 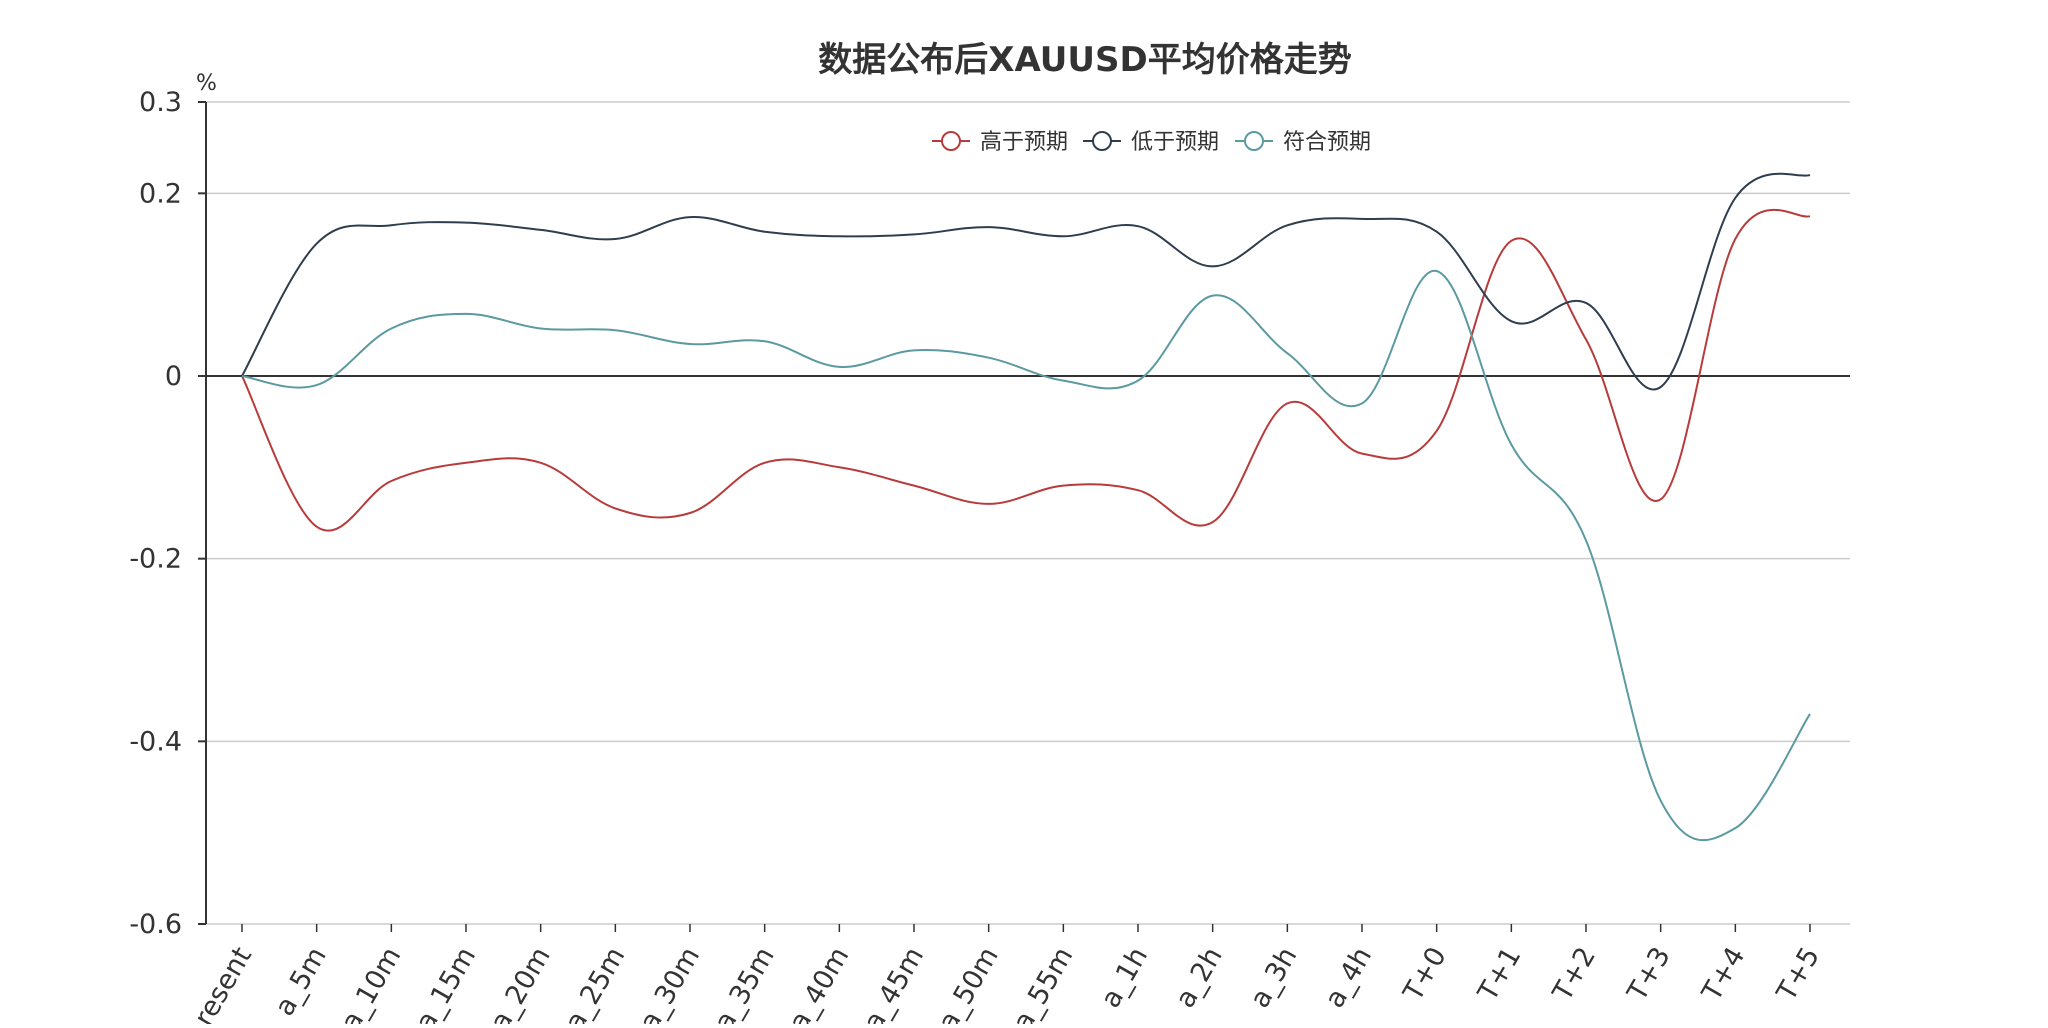 What do you see at coordinates (1273, 977) in the screenshot?
I see `x-tick-label: a_3h` at bounding box center [1273, 977].